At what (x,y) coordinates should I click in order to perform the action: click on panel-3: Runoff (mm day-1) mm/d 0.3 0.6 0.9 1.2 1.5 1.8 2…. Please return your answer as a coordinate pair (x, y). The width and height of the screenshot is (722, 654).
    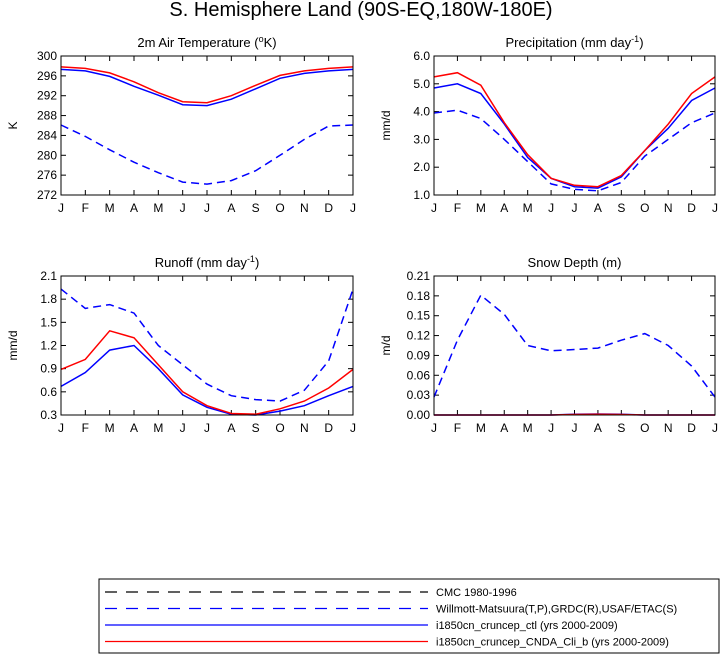
    Looking at the image, I should click on (181, 344).